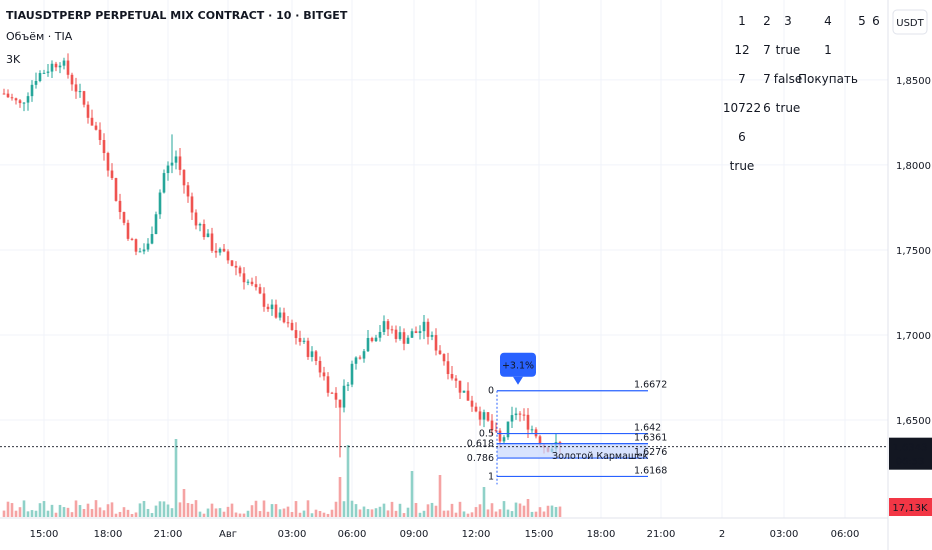 The width and height of the screenshot is (932, 550). What do you see at coordinates (742, 50) in the screenshot?
I see `table-cell: 12` at bounding box center [742, 50].